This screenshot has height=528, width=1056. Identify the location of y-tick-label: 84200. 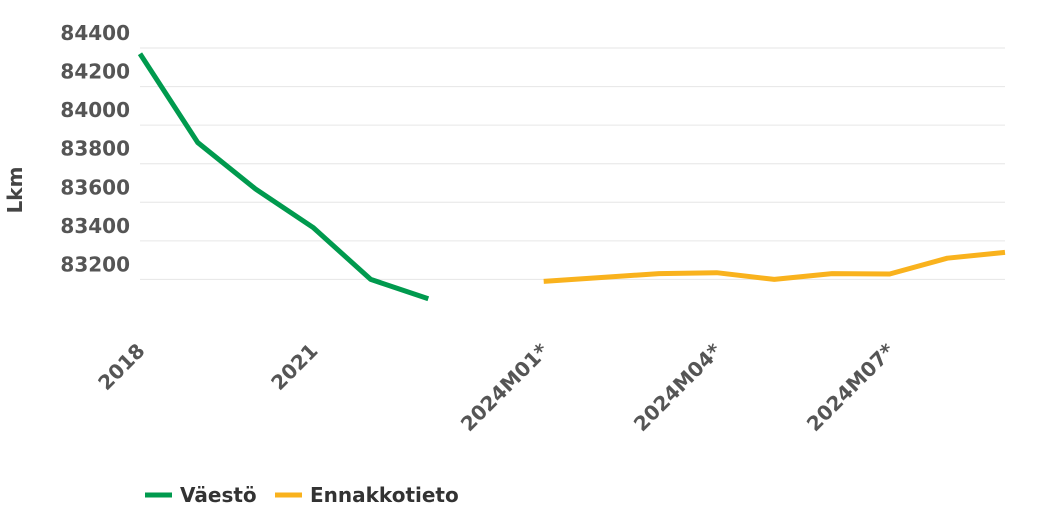
(95, 72).